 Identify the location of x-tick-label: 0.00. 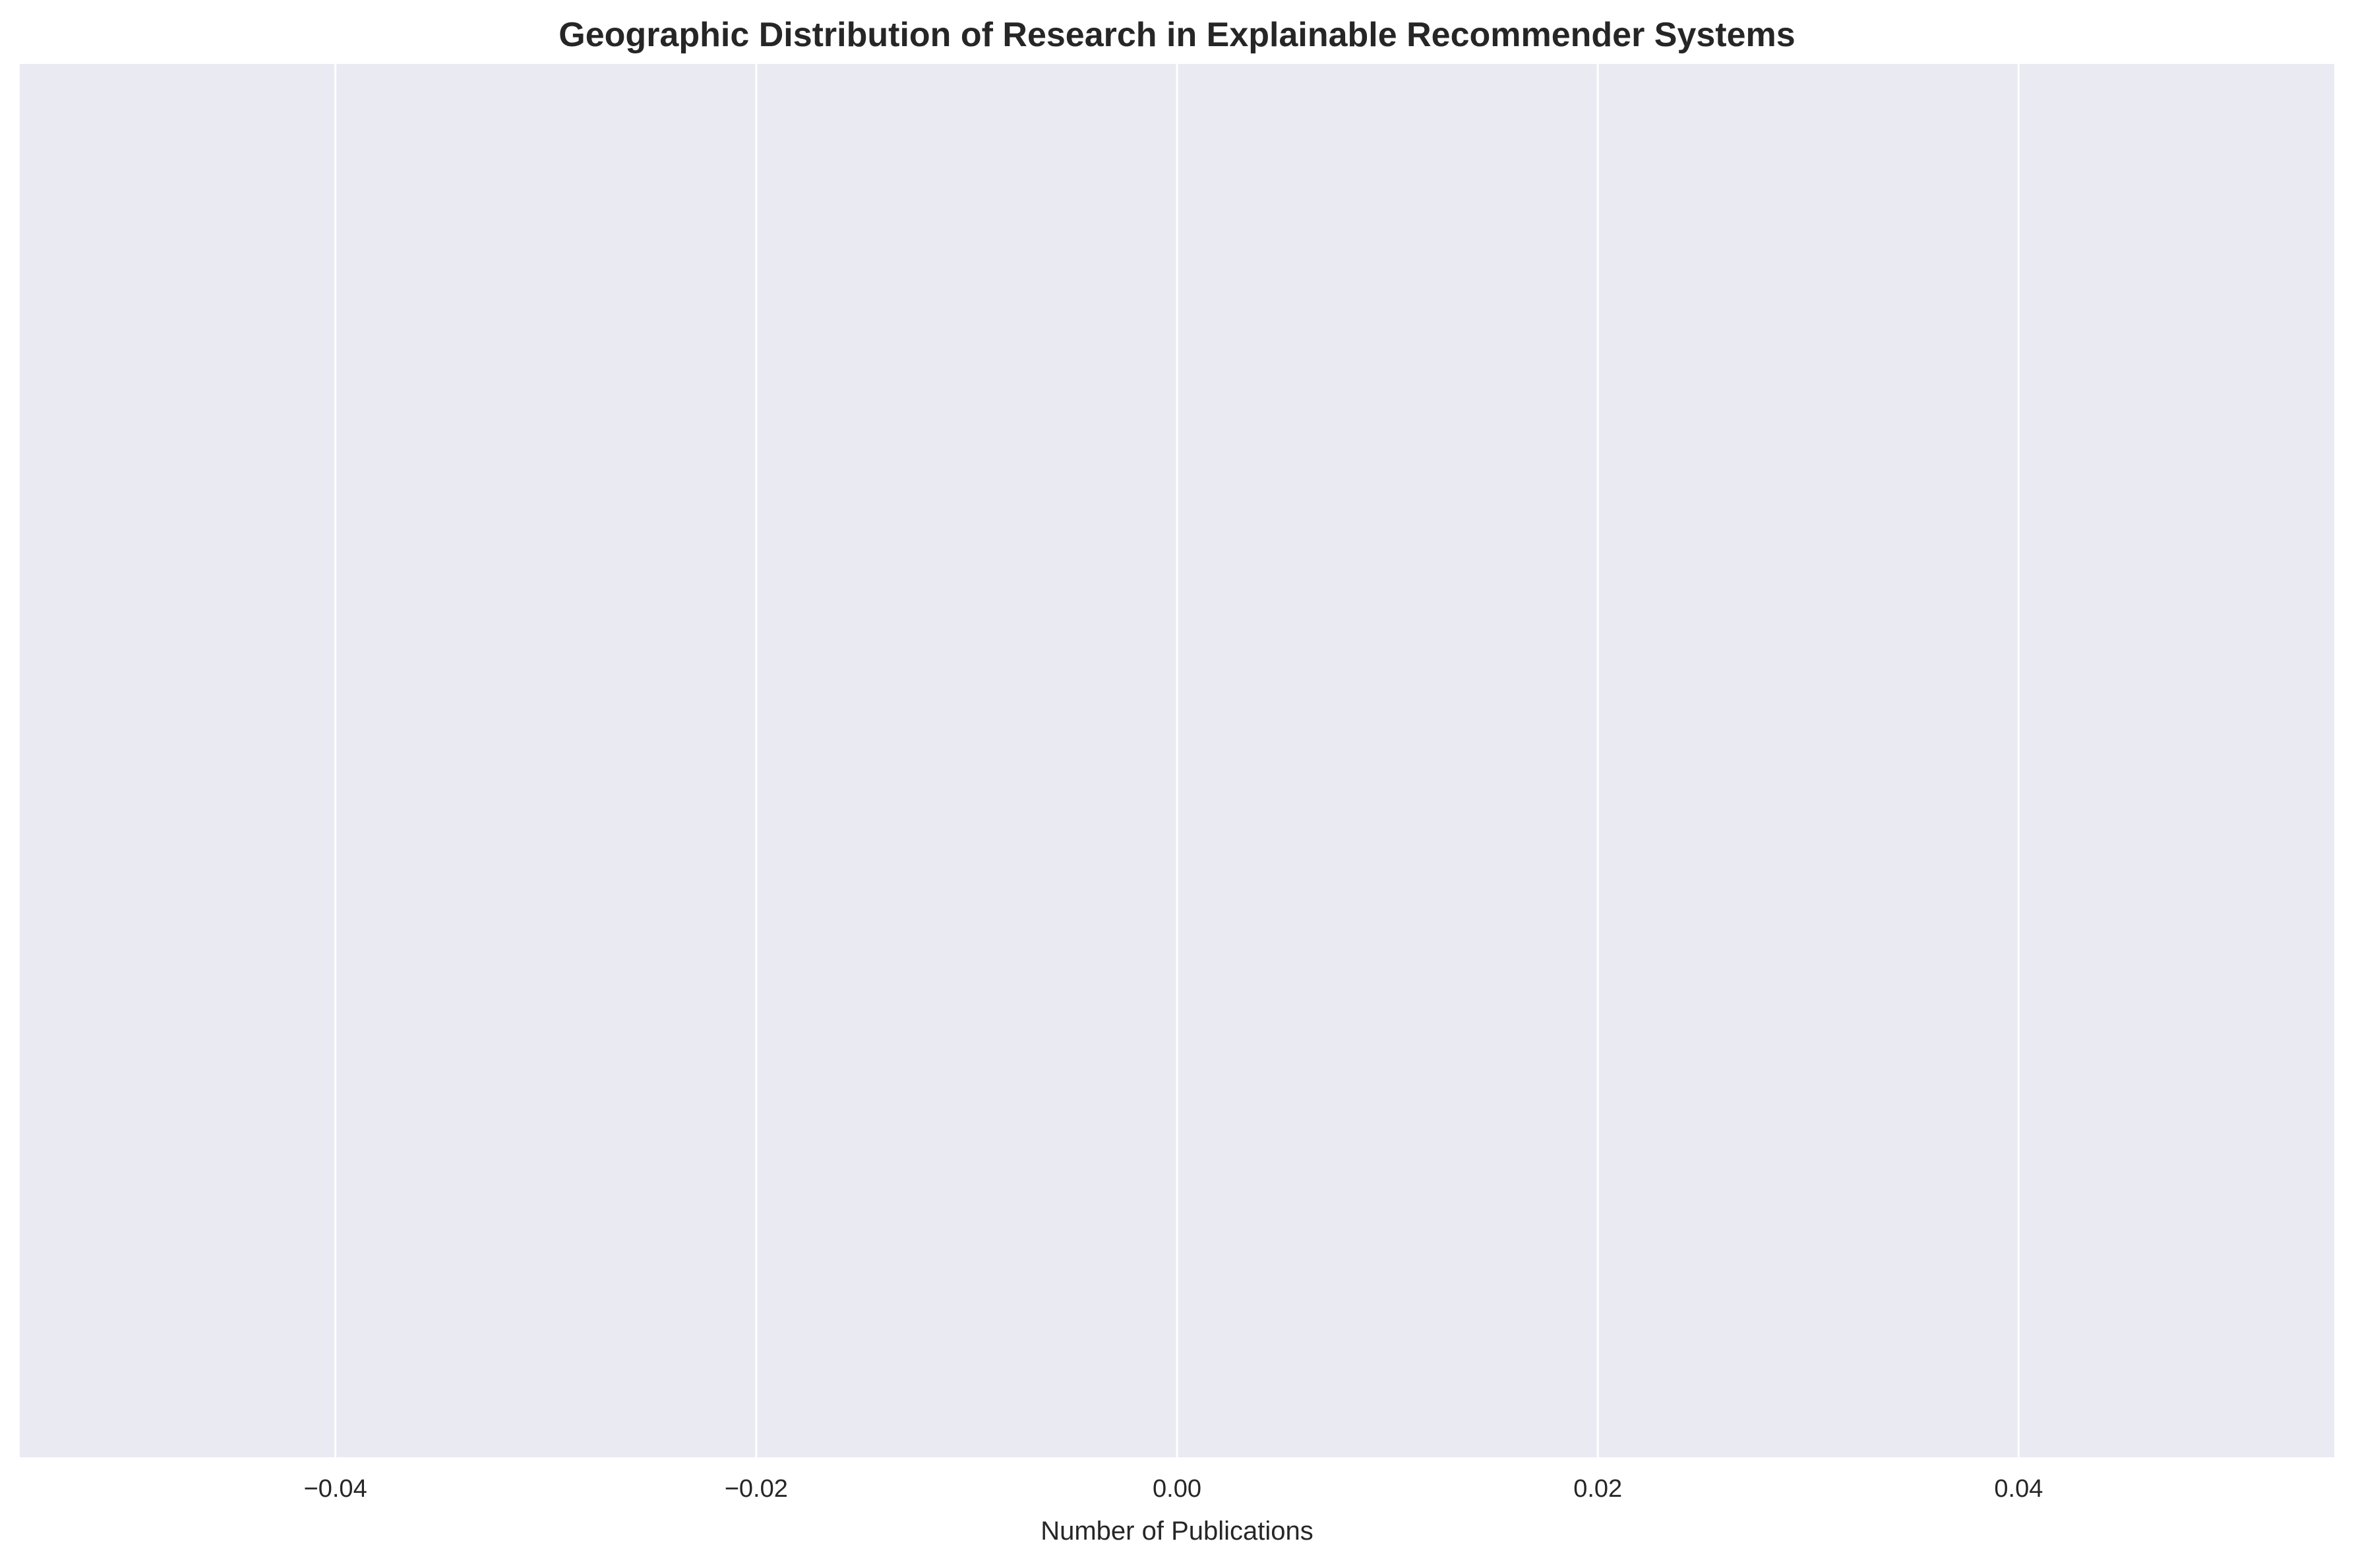
(1177, 1489).